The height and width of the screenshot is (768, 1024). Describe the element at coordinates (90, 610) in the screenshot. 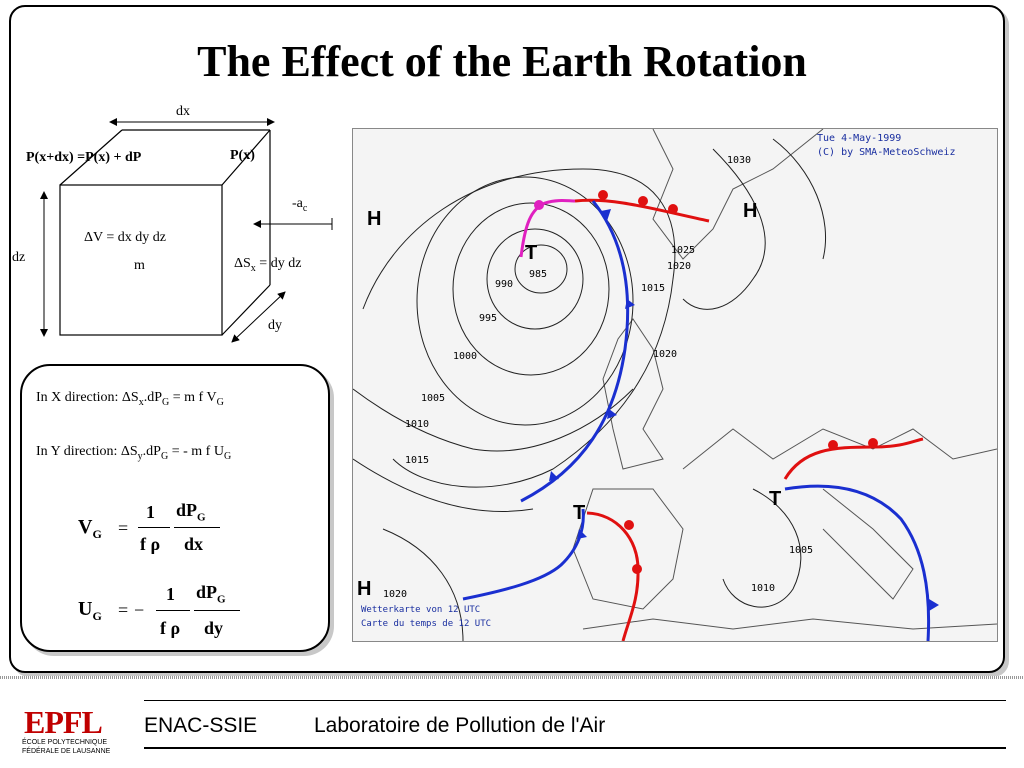

I see `ug-lhs: UG` at that location.